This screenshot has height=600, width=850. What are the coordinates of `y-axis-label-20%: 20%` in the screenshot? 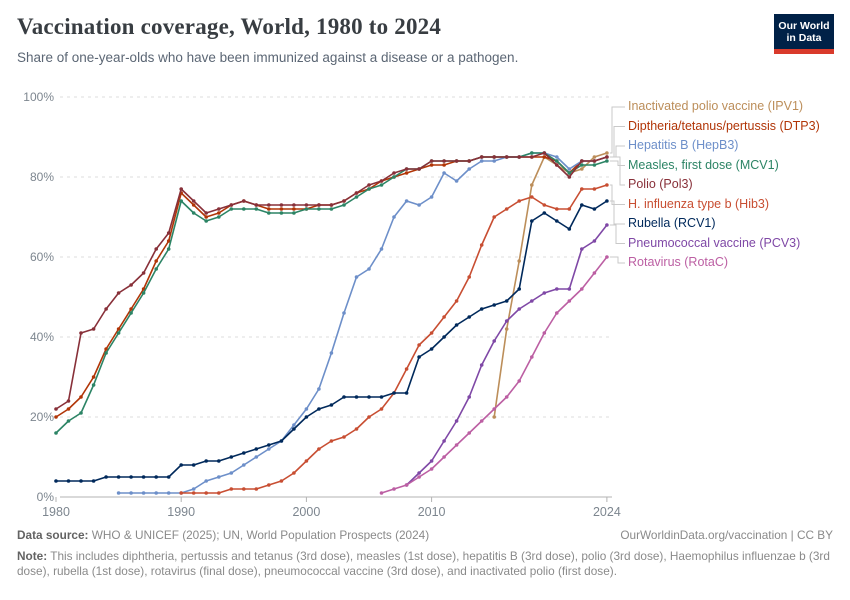 It's located at (42, 417).